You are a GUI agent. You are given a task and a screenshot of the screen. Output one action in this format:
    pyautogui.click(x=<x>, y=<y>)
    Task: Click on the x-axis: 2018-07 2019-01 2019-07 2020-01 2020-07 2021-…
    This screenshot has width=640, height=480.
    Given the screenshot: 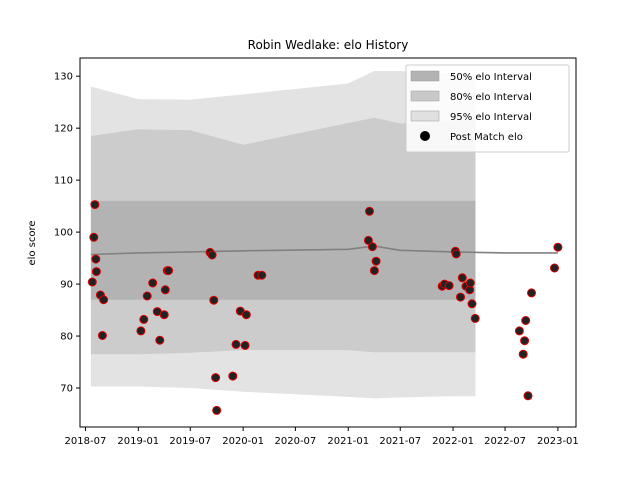 What is the action you would take?
    pyautogui.click(x=322, y=437)
    